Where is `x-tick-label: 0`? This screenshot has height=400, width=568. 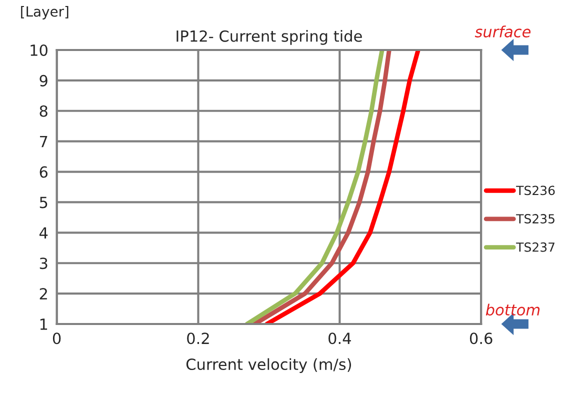 x-tick-label: 0 is located at coordinates (56, 338).